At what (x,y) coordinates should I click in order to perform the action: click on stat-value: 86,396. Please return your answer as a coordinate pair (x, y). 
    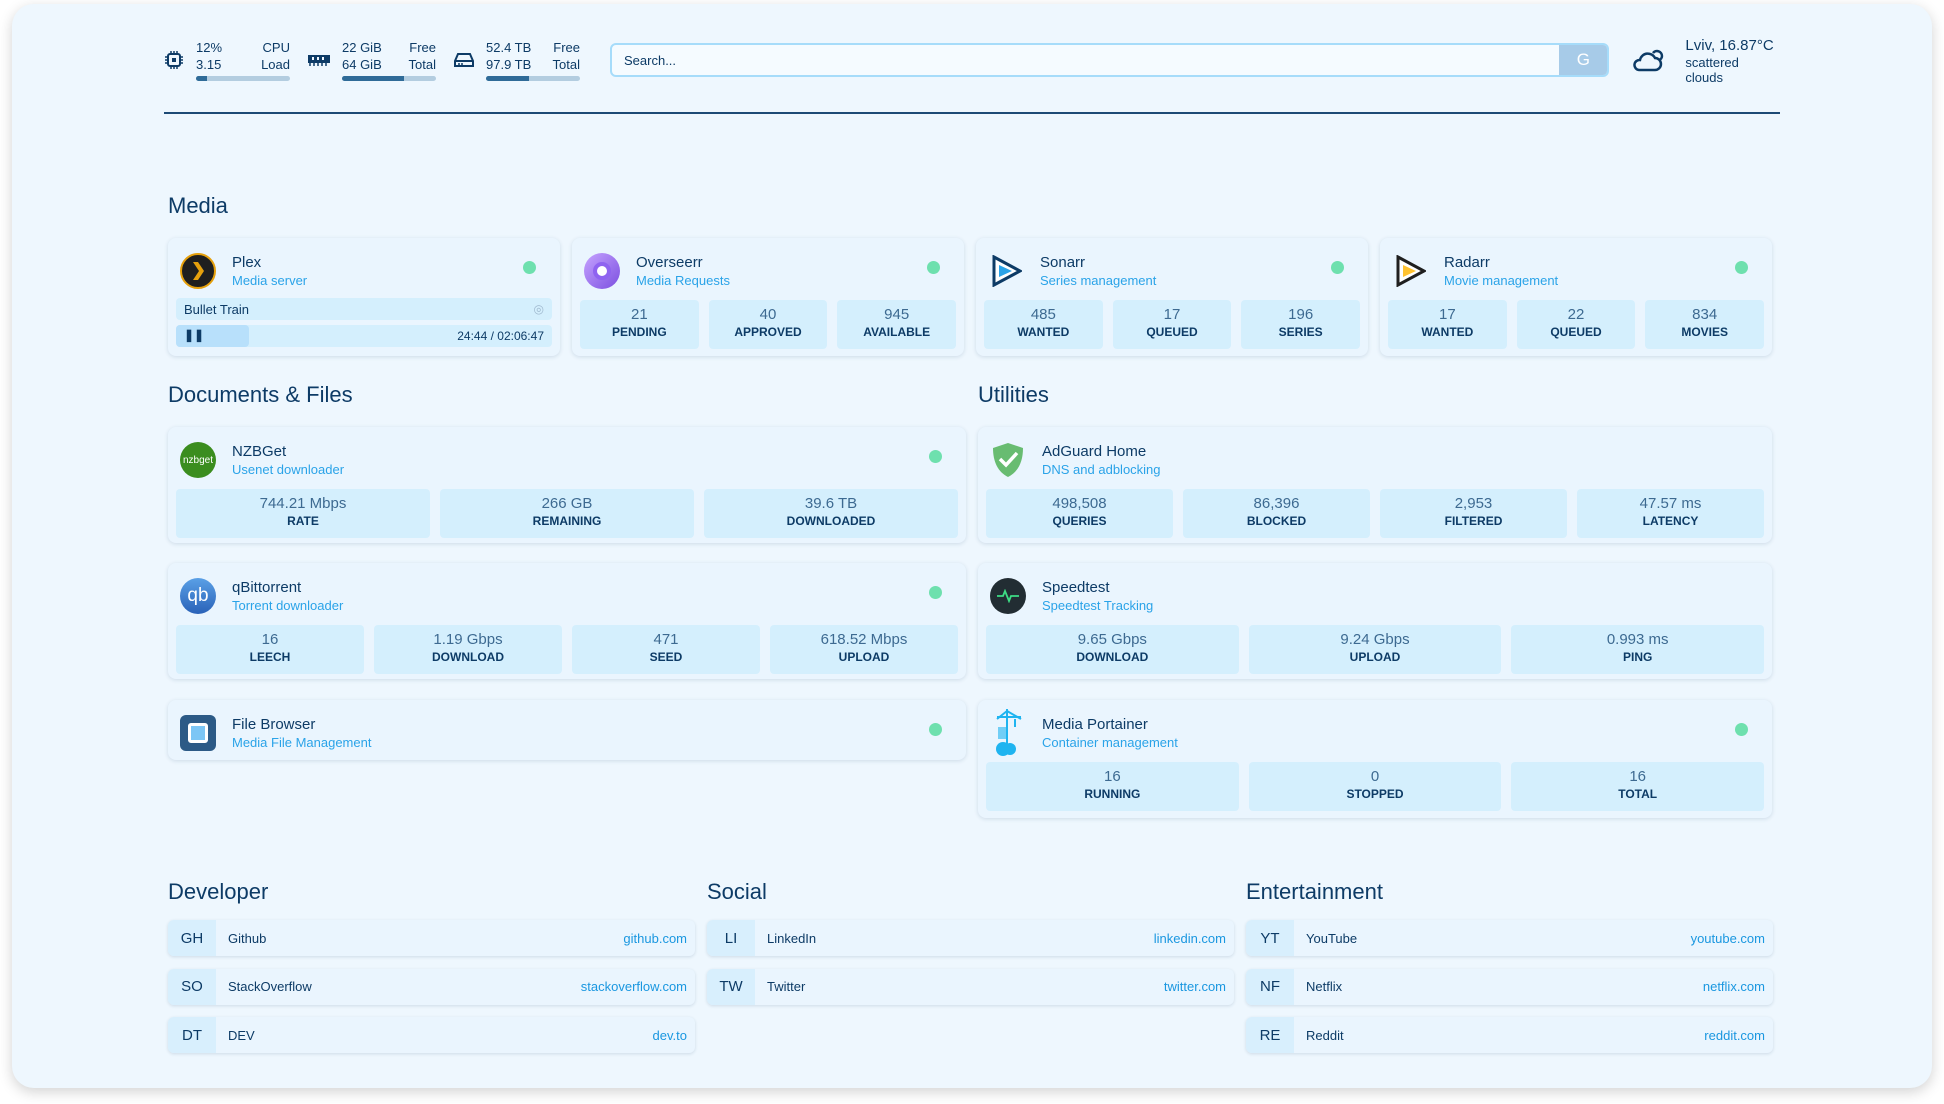
    Looking at the image, I should click on (1276, 503).